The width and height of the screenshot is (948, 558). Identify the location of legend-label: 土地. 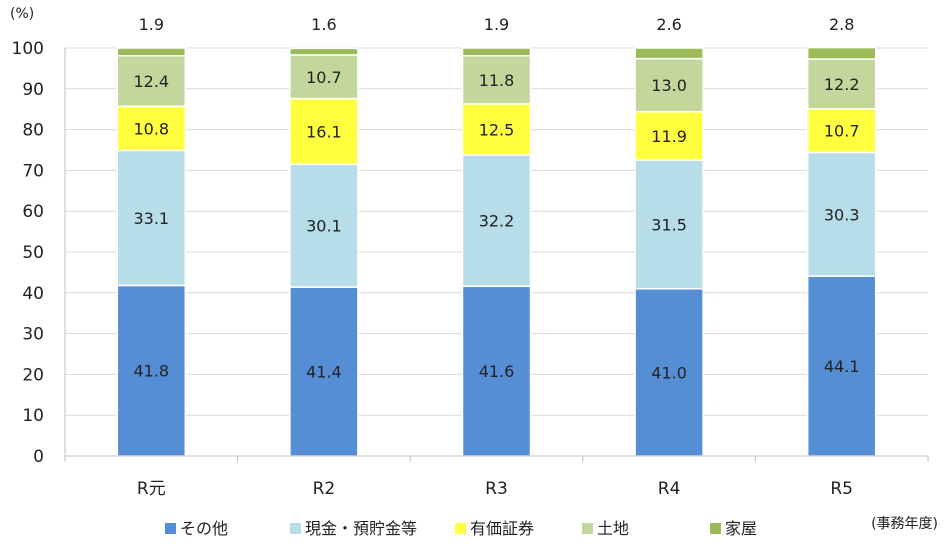
(613, 528).